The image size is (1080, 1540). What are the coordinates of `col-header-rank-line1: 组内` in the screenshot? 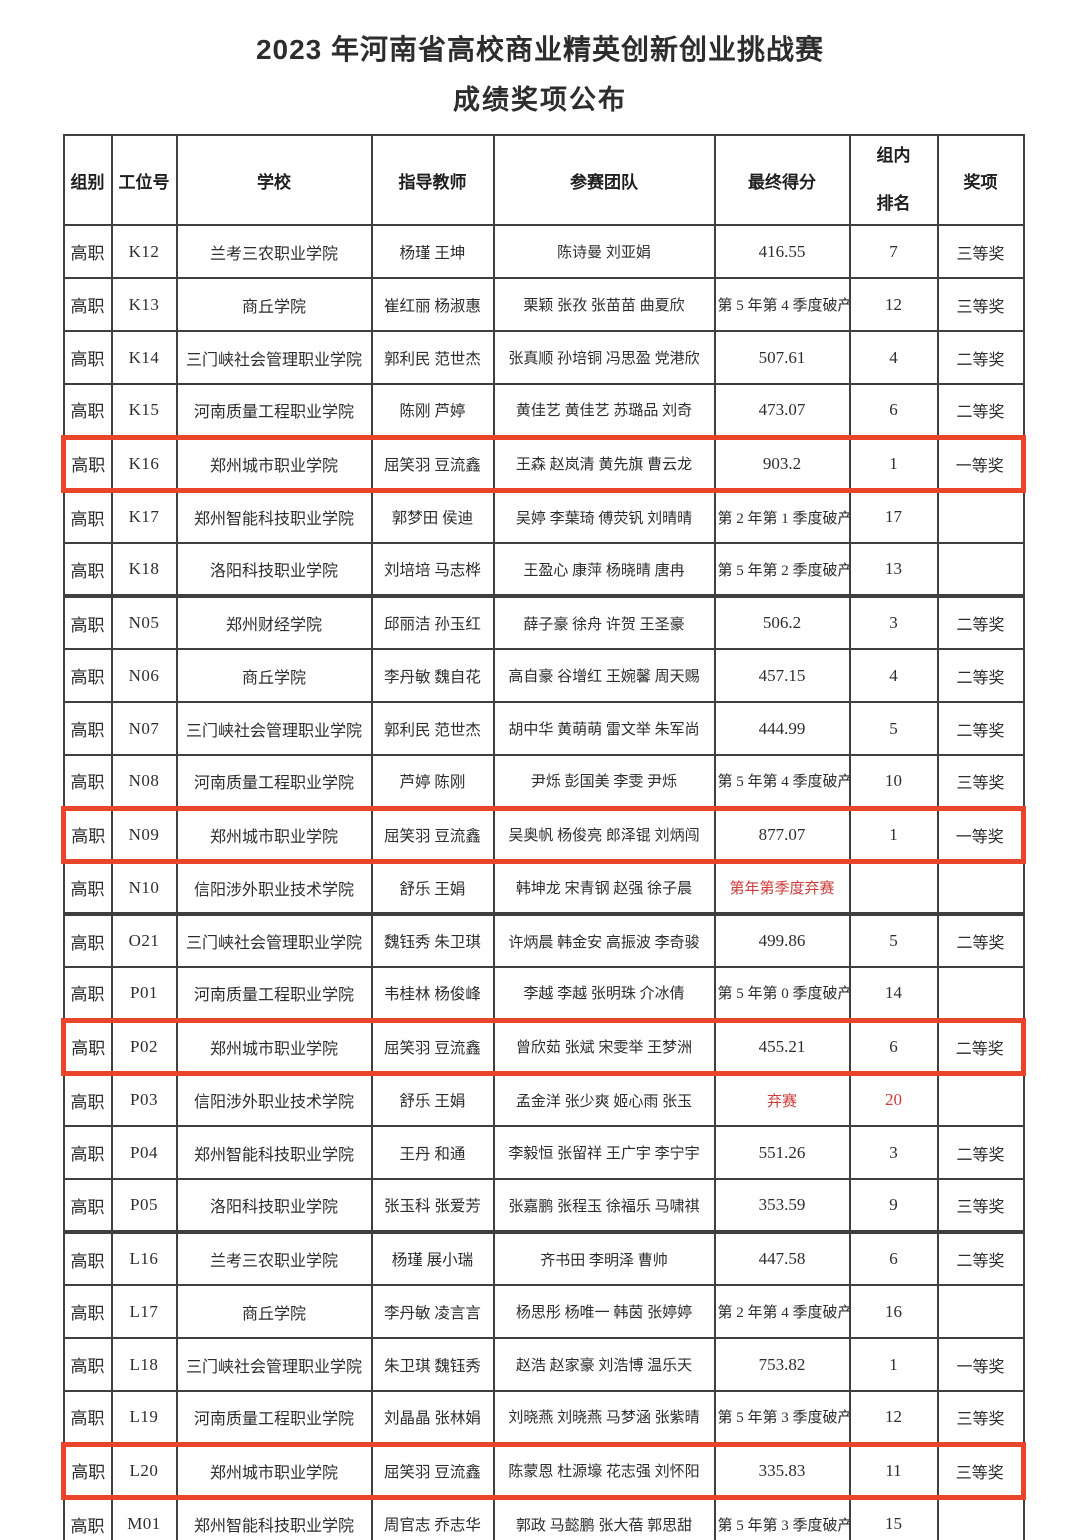 It's located at (893, 155).